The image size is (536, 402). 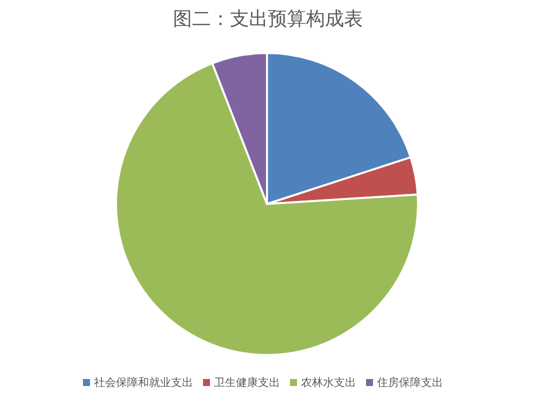 I want to click on legend-label: 住房保障支出, so click(x=410, y=382).